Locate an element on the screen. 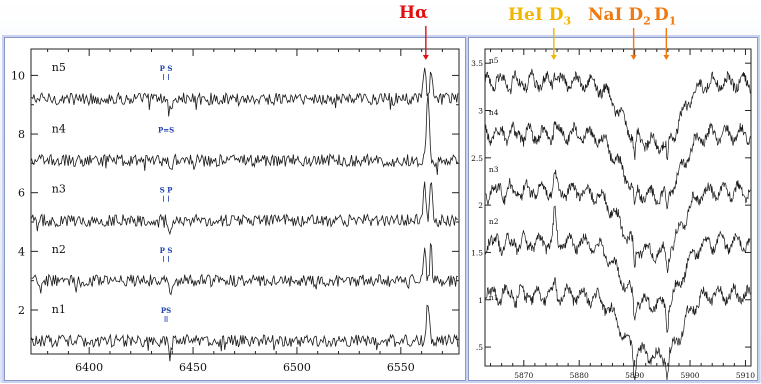 The height and width of the screenshot is (384, 761). y-tick-label: 3 is located at coordinates (480, 111).